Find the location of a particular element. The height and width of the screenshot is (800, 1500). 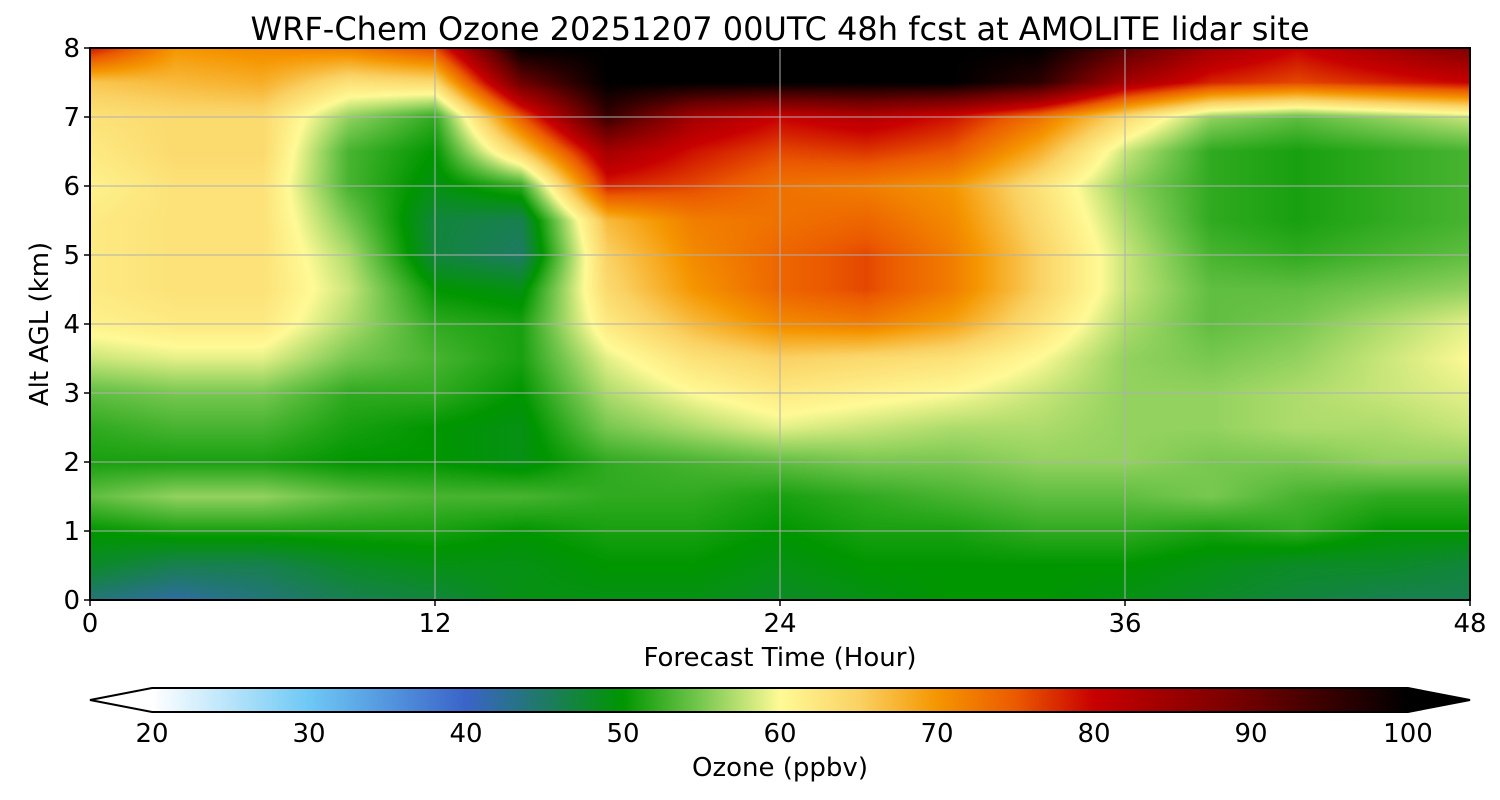

colorbar-tick-label: 60 is located at coordinates (779, 734).